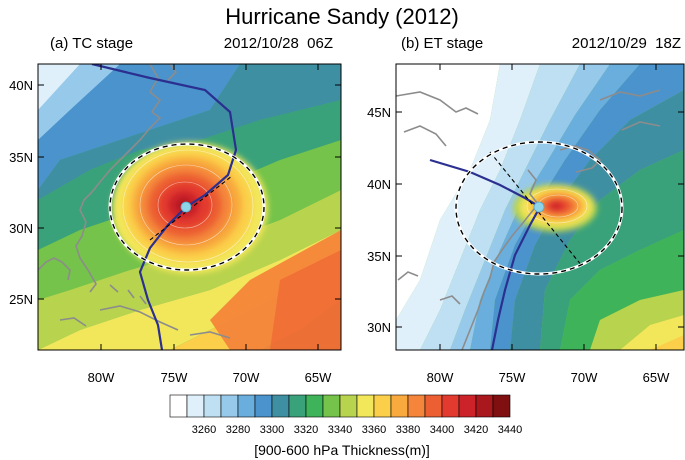  What do you see at coordinates (340, 430) in the screenshot?
I see `colorbar-tick-3340: 3340` at bounding box center [340, 430].